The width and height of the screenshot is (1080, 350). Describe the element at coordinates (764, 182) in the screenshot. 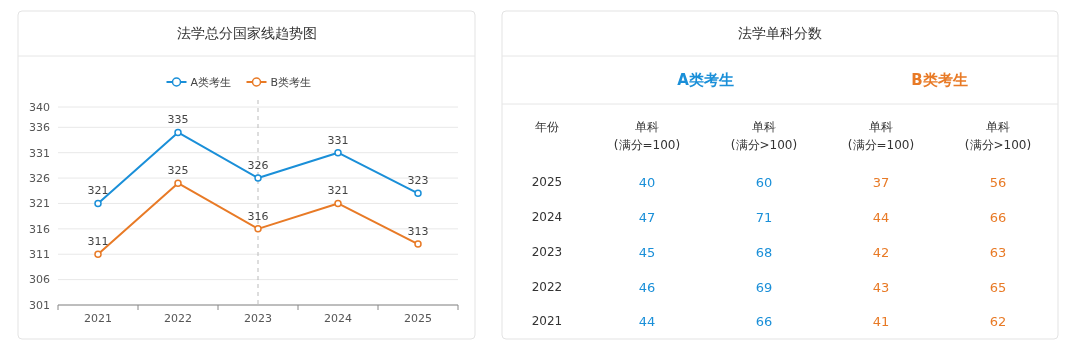

I see `data-label: 60` at that location.